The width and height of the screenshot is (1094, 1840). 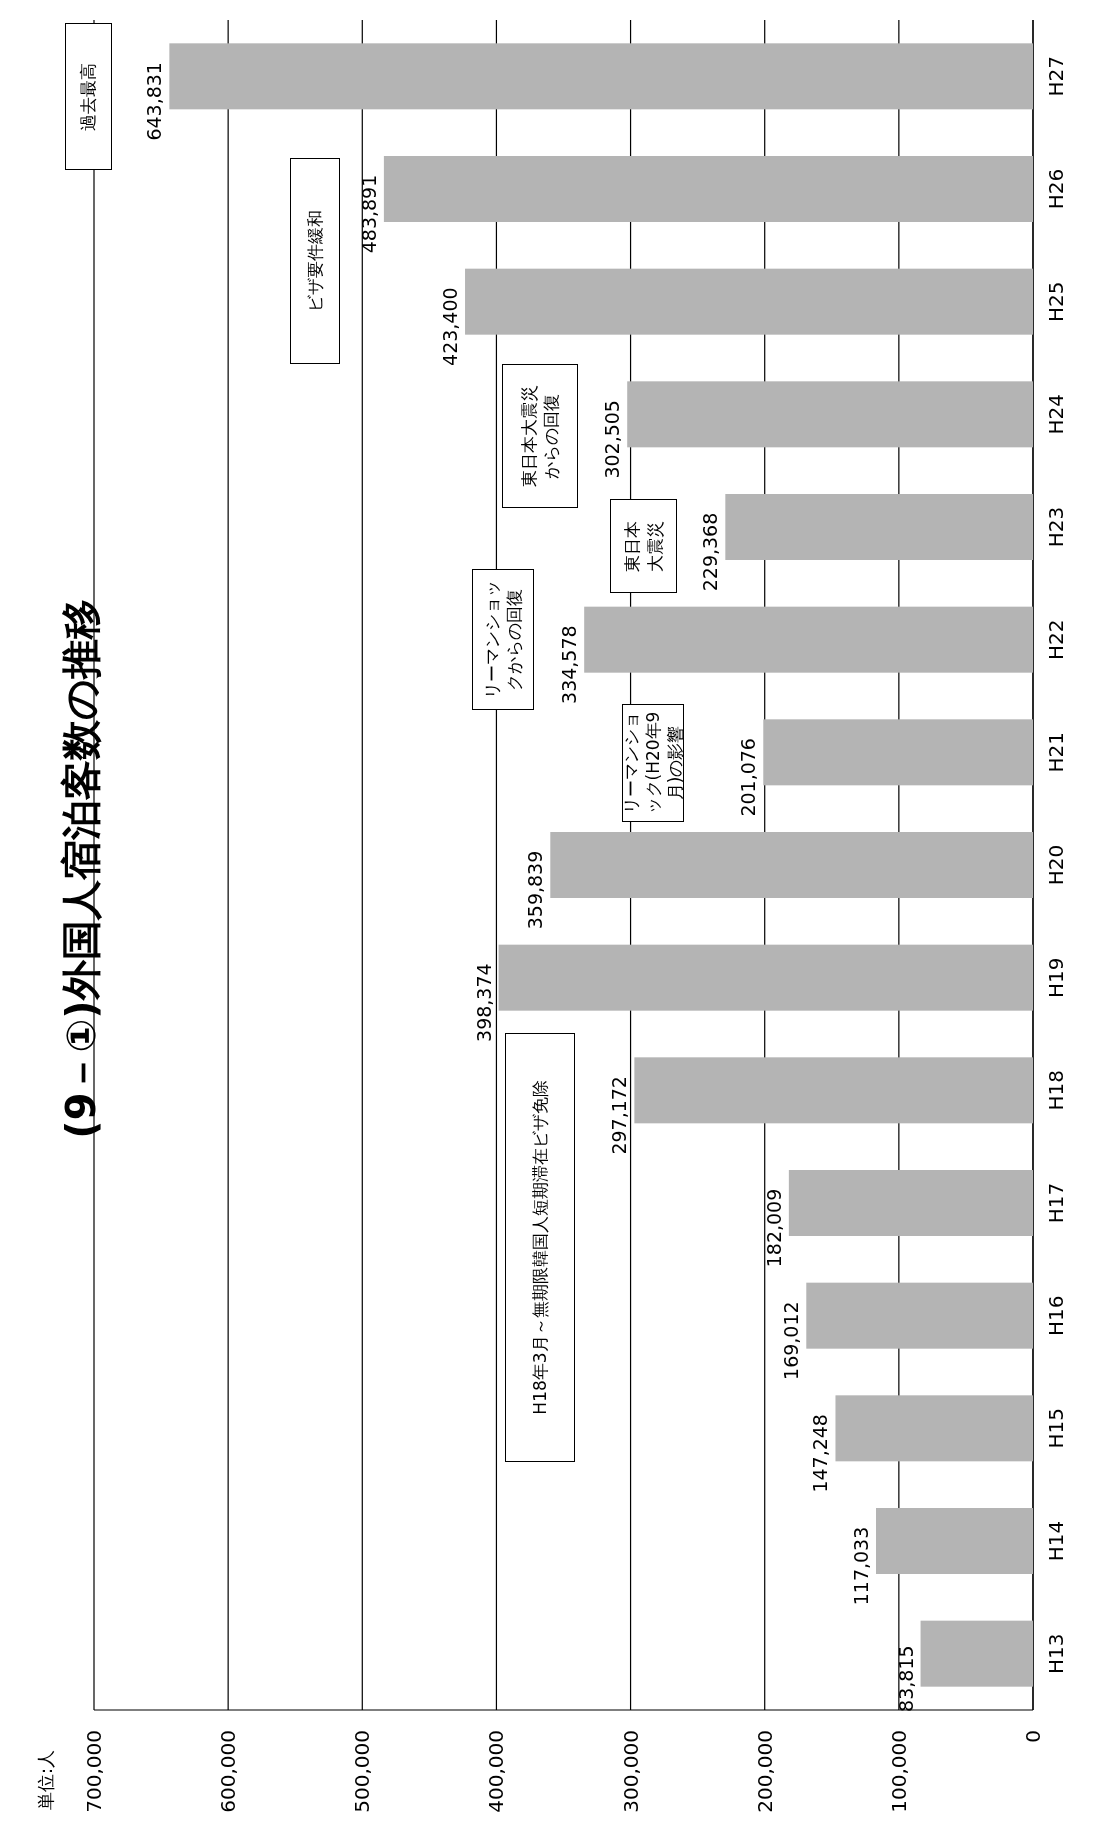 What do you see at coordinates (45, 1779) in the screenshot?
I see `text: 単位:人` at bounding box center [45, 1779].